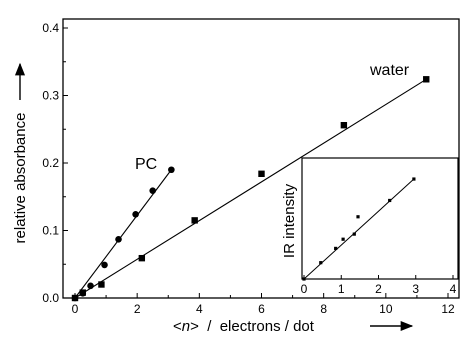 Image resolution: width=467 pixels, height=352 pixels. What do you see at coordinates (415, 289) in the screenshot?
I see `inset-x-tick-label: 3` at bounding box center [415, 289].